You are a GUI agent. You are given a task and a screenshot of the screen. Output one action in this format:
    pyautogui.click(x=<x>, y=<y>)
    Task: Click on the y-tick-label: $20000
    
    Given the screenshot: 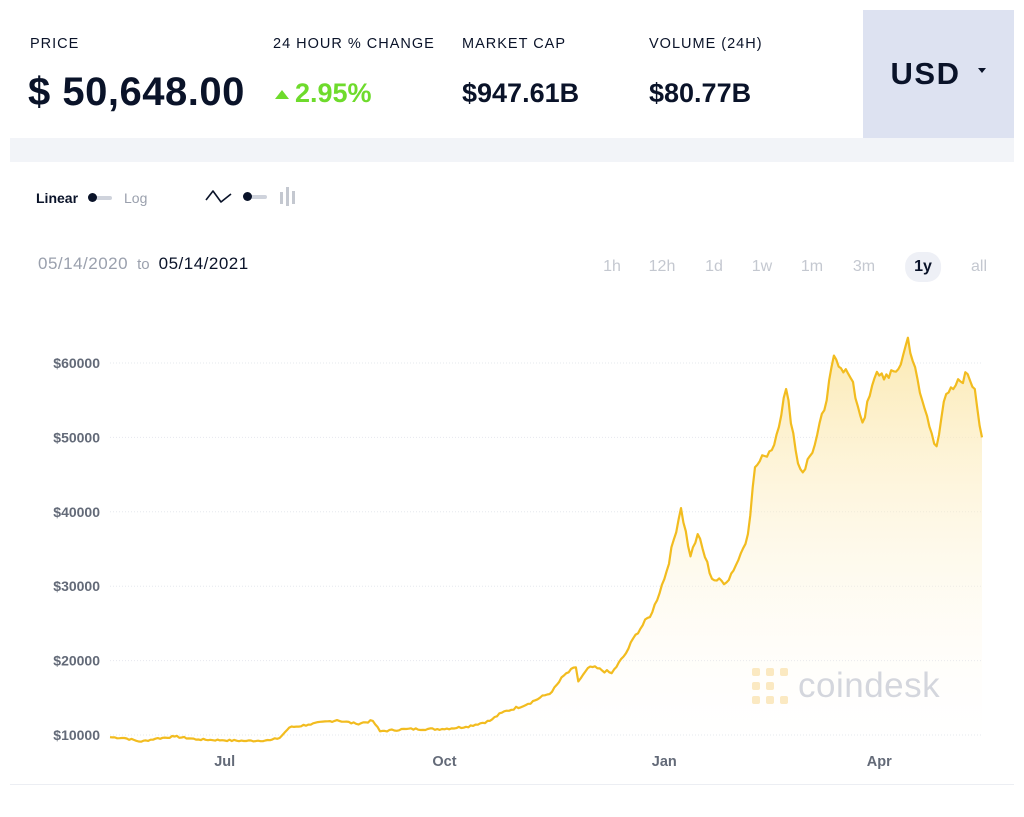 What is the action you would take?
    pyautogui.click(x=76, y=661)
    